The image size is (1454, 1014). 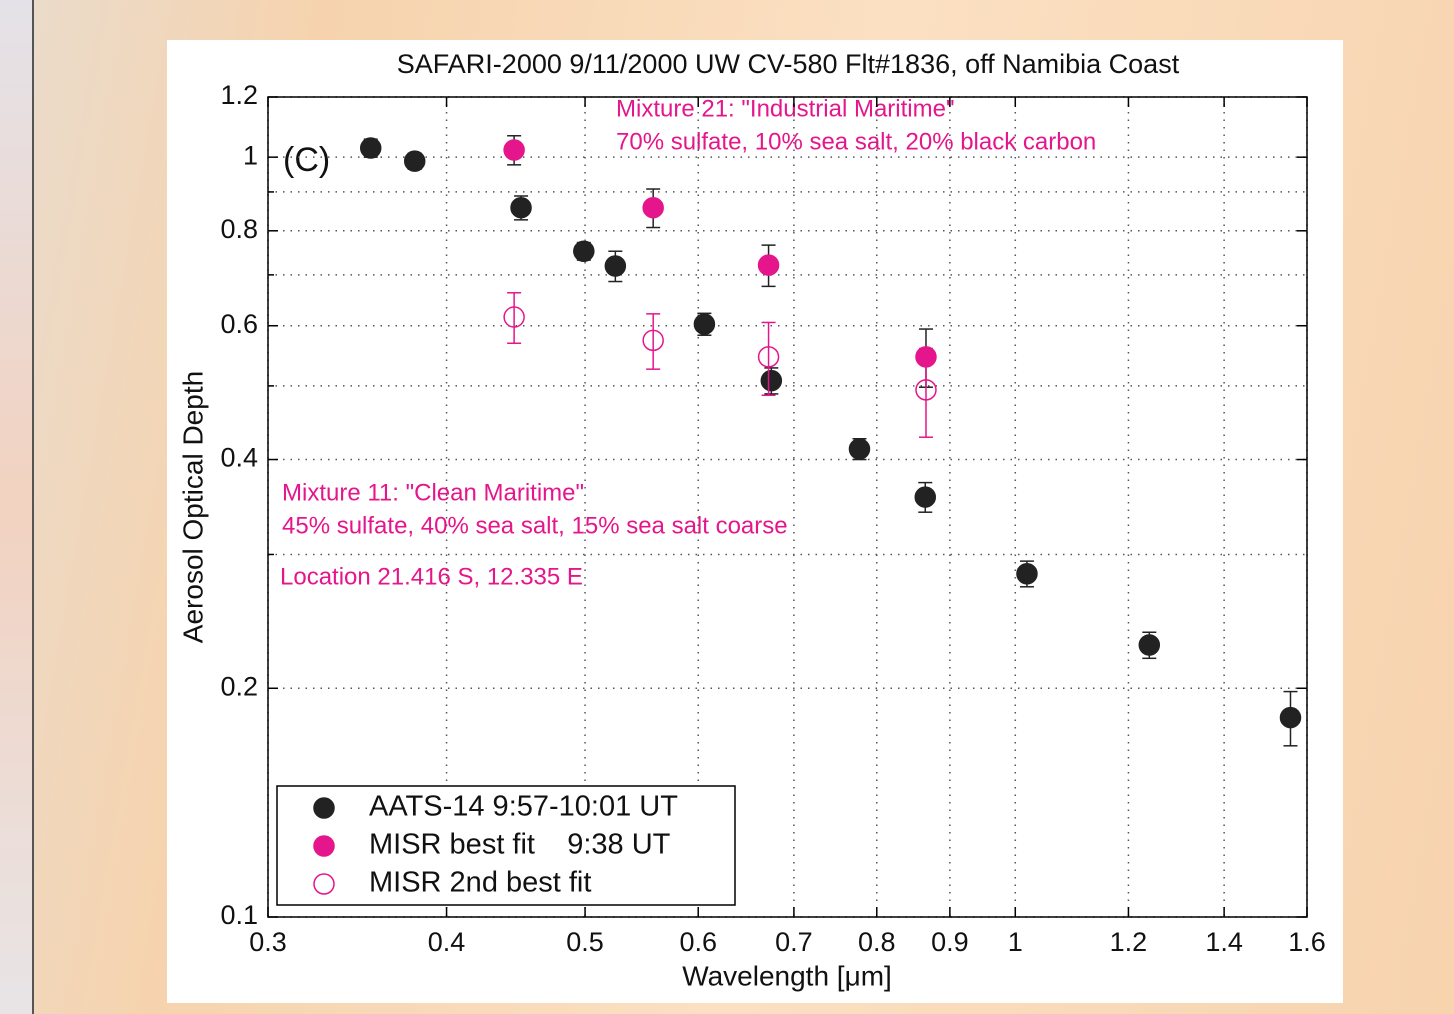 I want to click on legend-label: MISR 2nd best fit, so click(x=480, y=883).